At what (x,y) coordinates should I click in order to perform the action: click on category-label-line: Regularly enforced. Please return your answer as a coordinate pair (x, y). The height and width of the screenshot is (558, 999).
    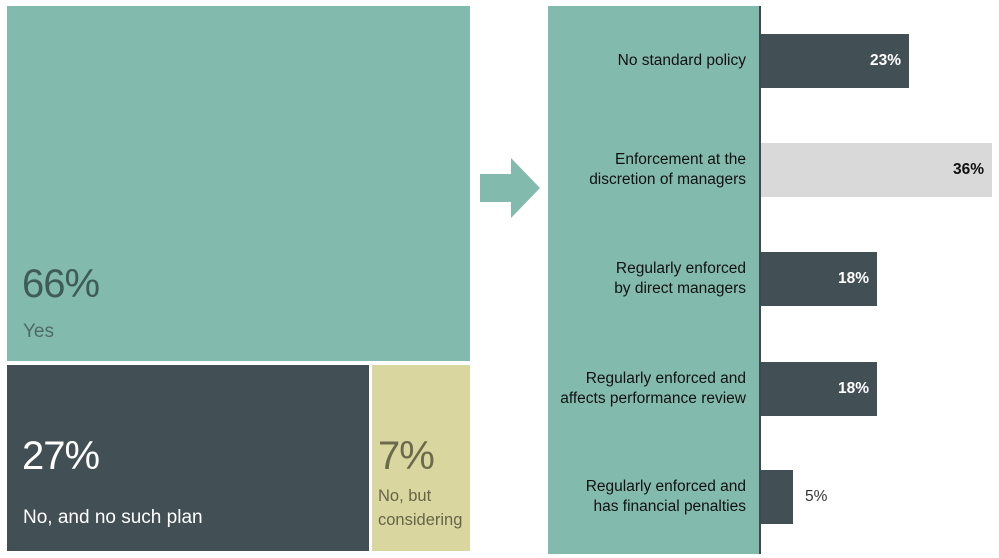
    Looking at the image, I should click on (680, 268).